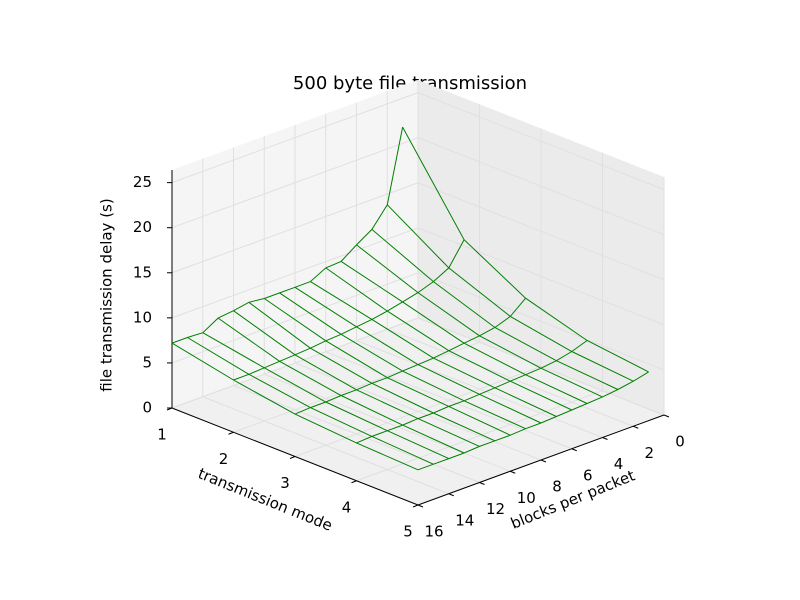  I want to click on y-tick-label: 10, so click(526, 498).